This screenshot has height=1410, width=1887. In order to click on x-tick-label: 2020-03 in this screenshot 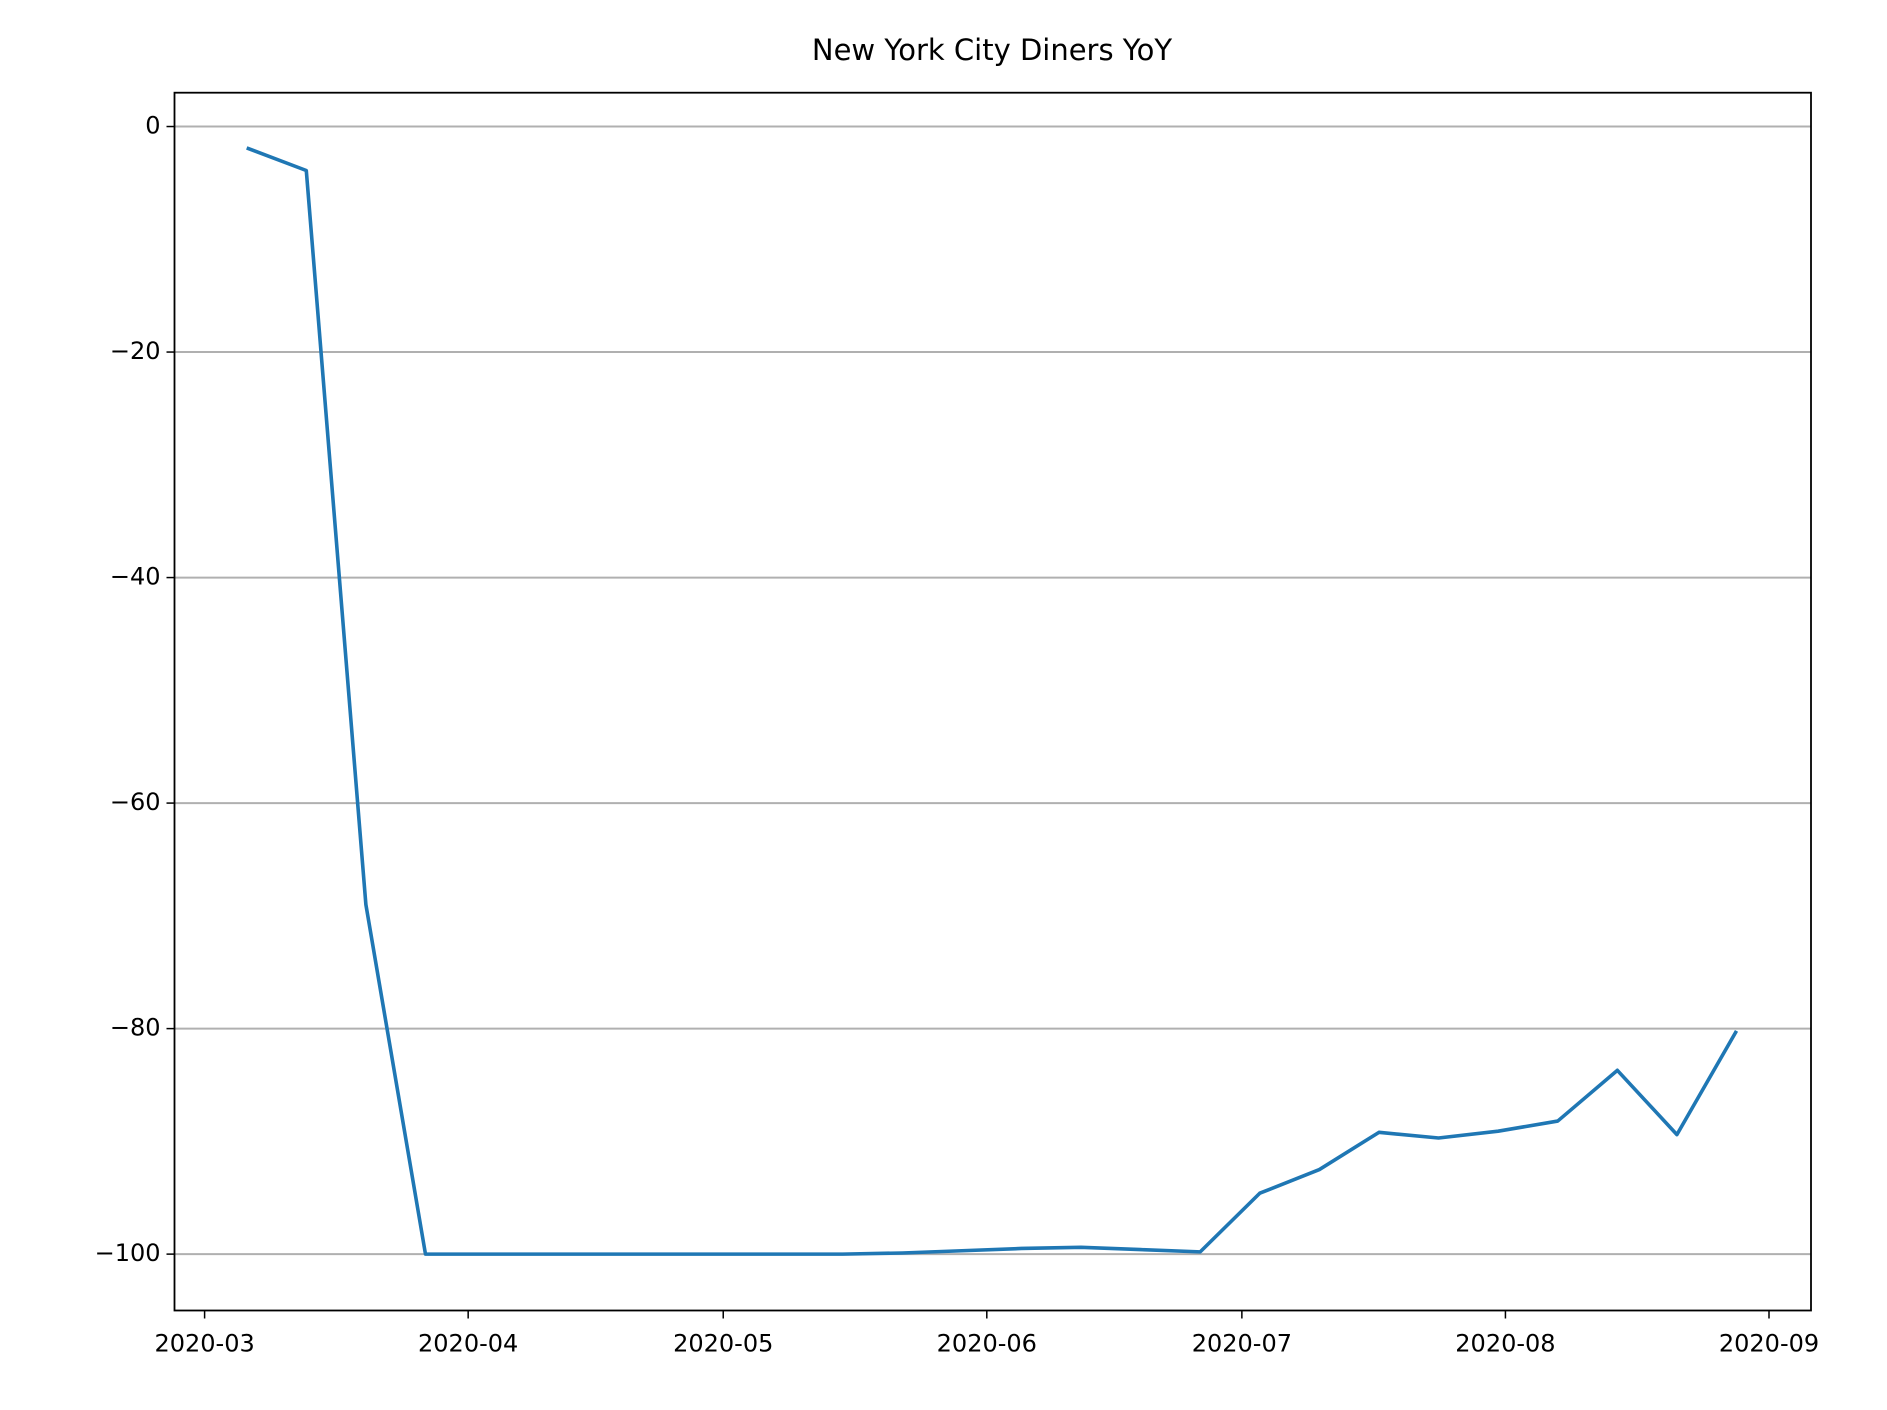, I will do `click(204, 1344)`.